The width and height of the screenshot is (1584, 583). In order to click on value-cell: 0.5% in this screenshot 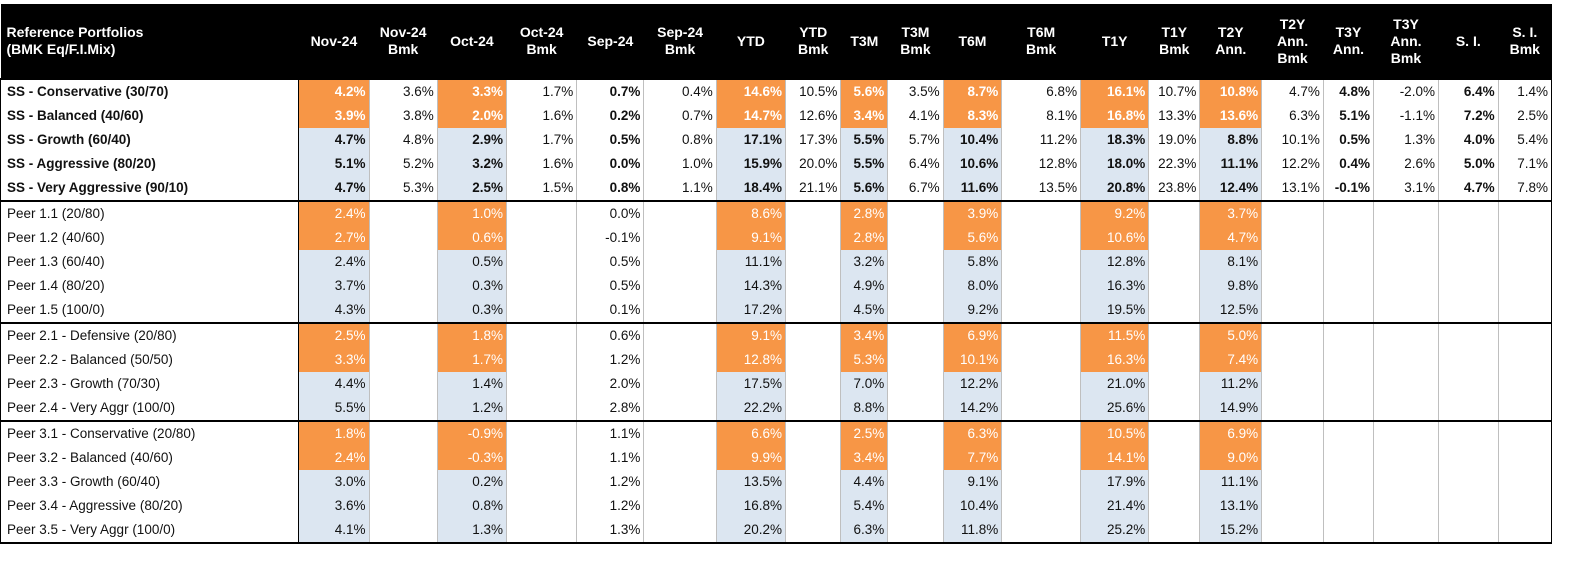, I will do `click(610, 262)`.